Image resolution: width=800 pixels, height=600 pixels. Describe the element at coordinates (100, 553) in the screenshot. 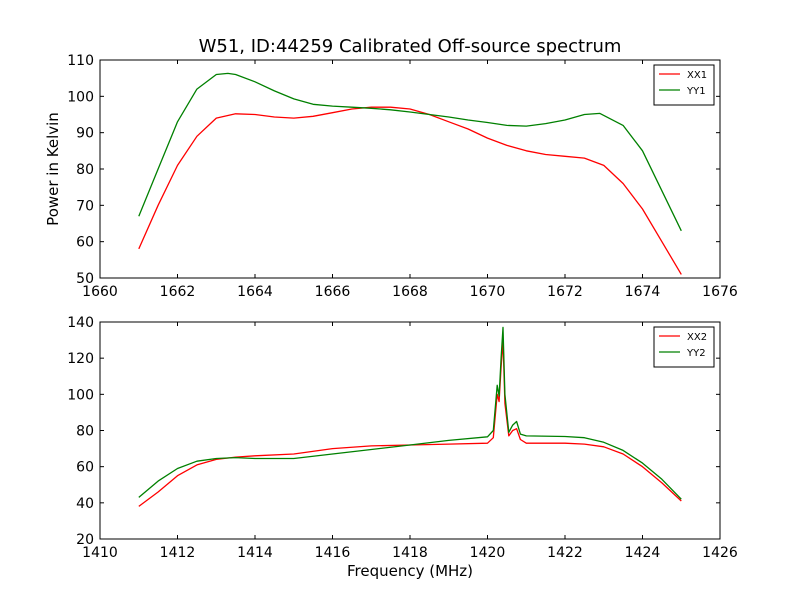

I see `bottom-panel-xtick-label: 1410` at that location.